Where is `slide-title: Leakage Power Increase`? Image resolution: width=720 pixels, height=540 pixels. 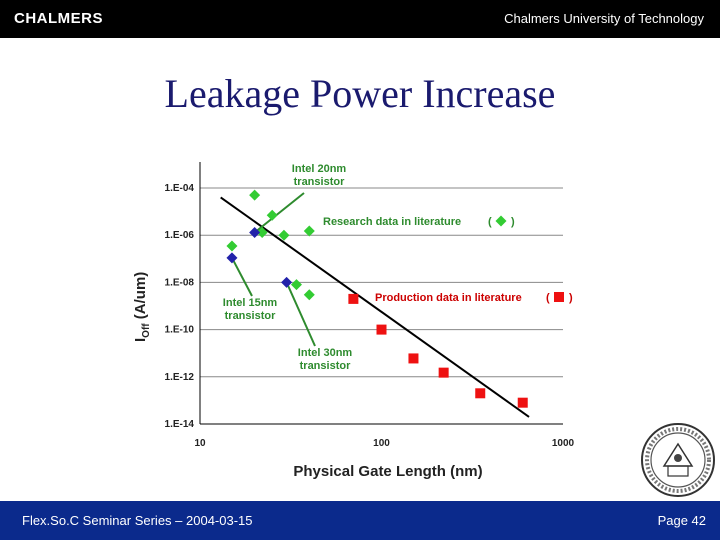
slide-title: Leakage Power Increase is located at coordinates (360, 93).